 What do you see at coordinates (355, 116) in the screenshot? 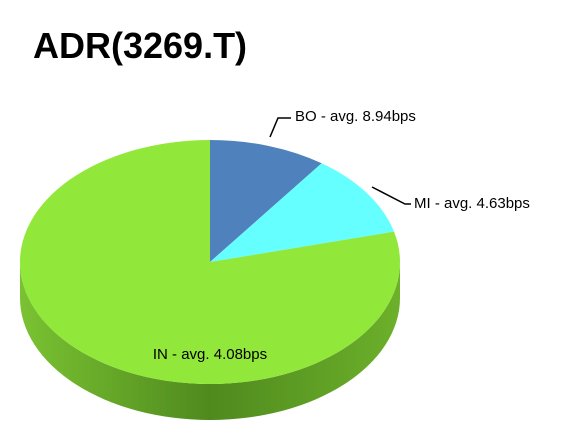
I see `slice-label: BO - avg. 8.94bps` at bounding box center [355, 116].